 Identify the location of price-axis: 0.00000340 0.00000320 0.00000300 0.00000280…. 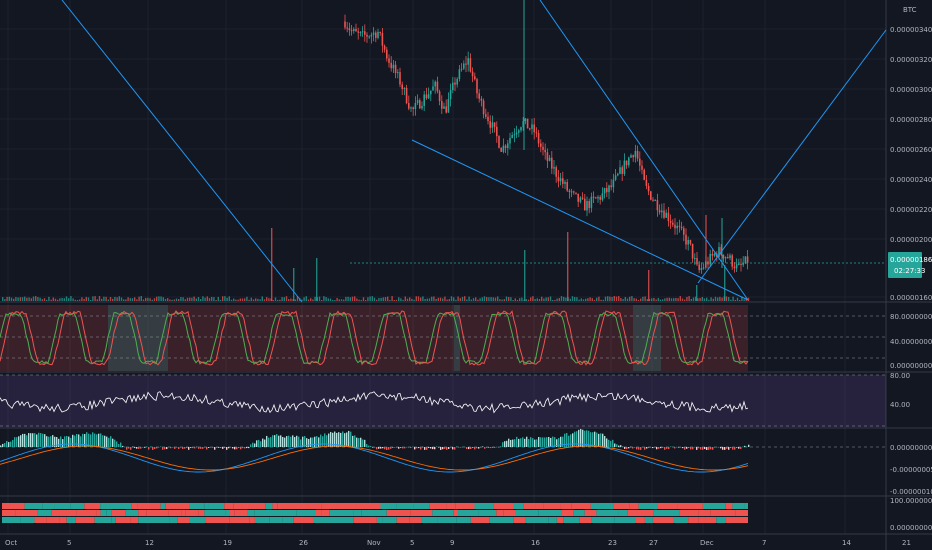
(911, 164).